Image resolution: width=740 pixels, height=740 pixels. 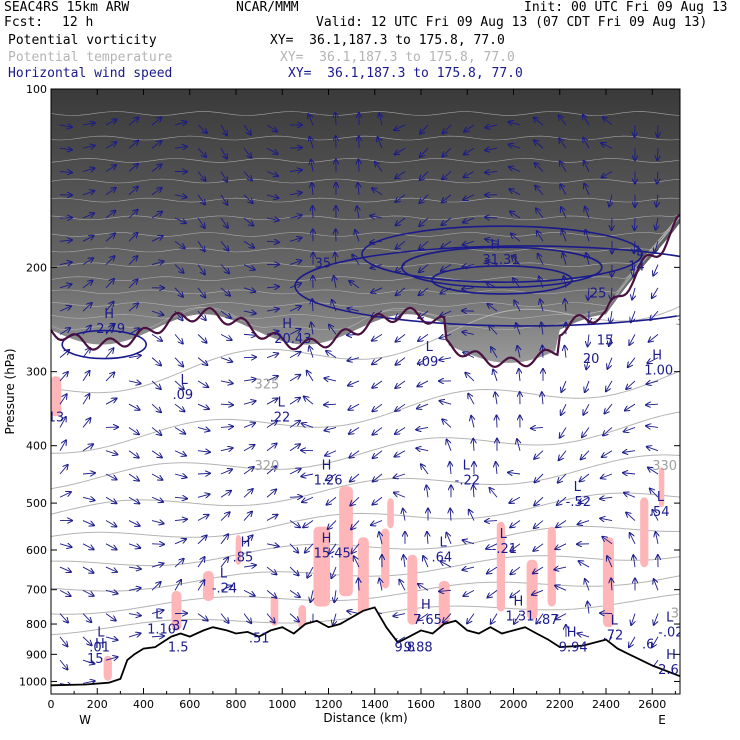 What do you see at coordinates (82, 40) in the screenshot?
I see `field-pv-name: Potential vorticity` at bounding box center [82, 40].